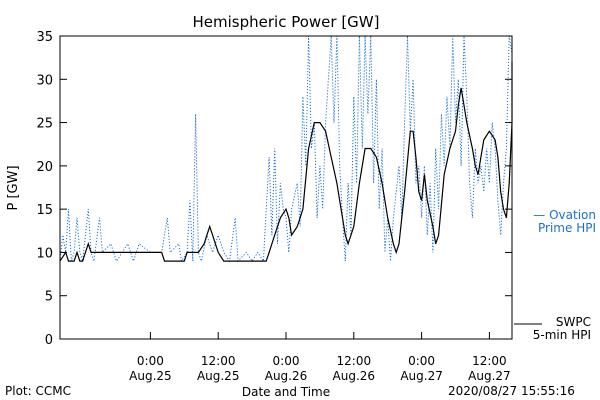 The height and width of the screenshot is (400, 600). I want to click on y-axis-label: P [GW], so click(13, 187).